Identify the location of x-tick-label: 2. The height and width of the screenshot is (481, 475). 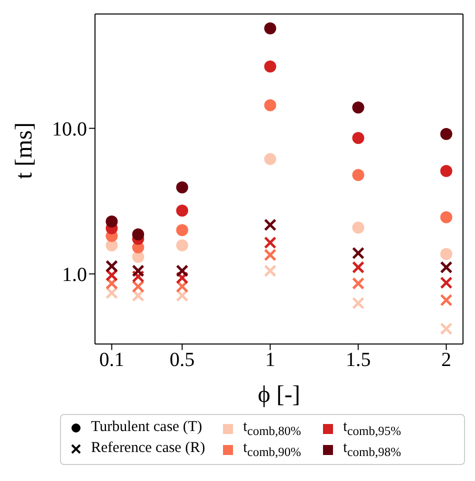
(446, 360).